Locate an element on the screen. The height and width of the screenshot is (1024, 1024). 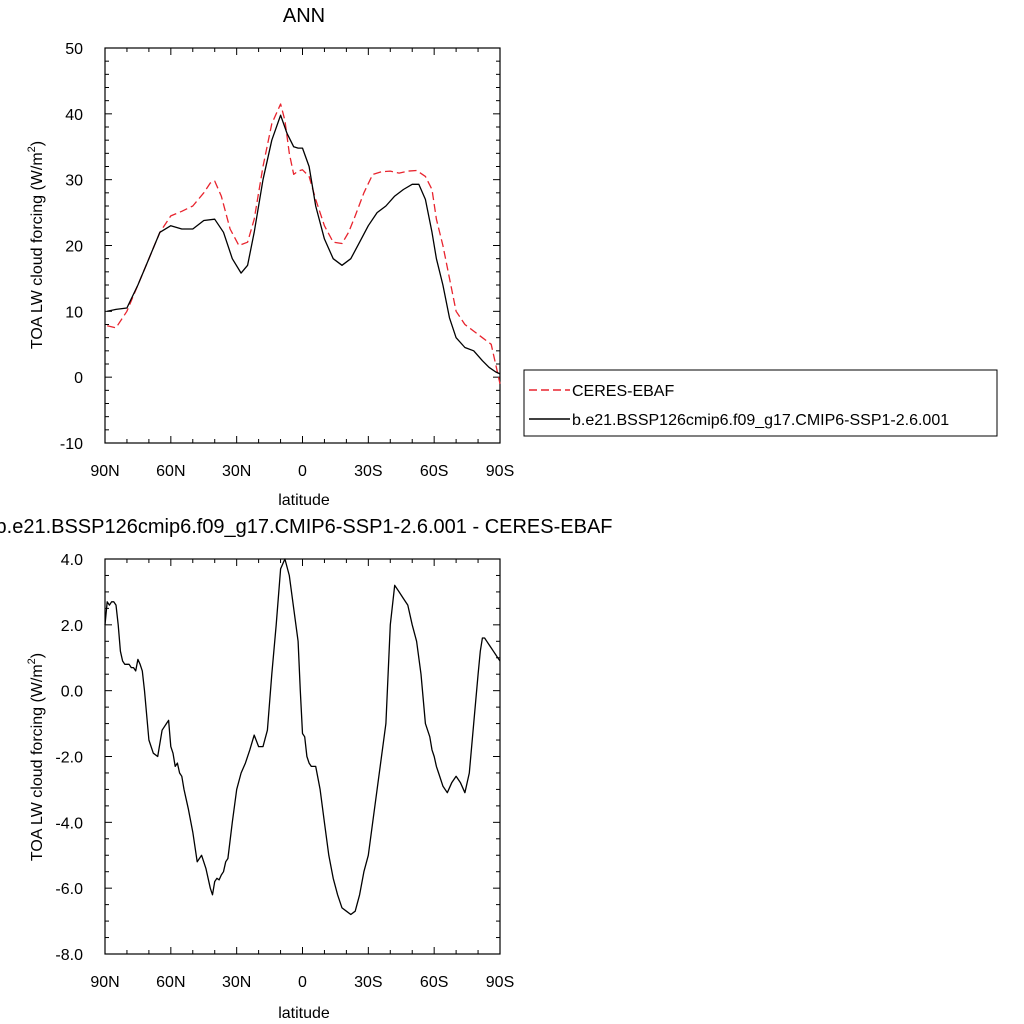
bottom-x-tick-label: 60N is located at coordinates (170, 982).